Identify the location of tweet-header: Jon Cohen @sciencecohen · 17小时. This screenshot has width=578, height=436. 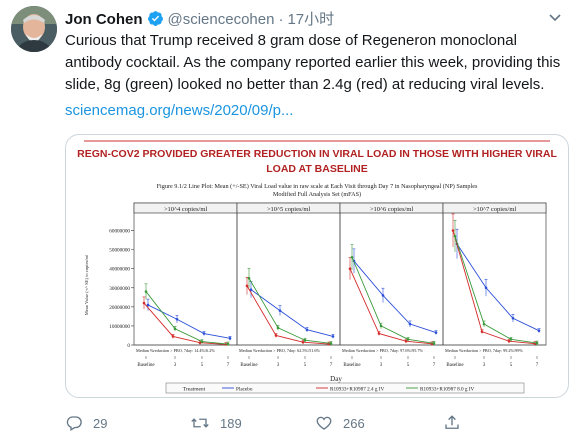
(199, 19).